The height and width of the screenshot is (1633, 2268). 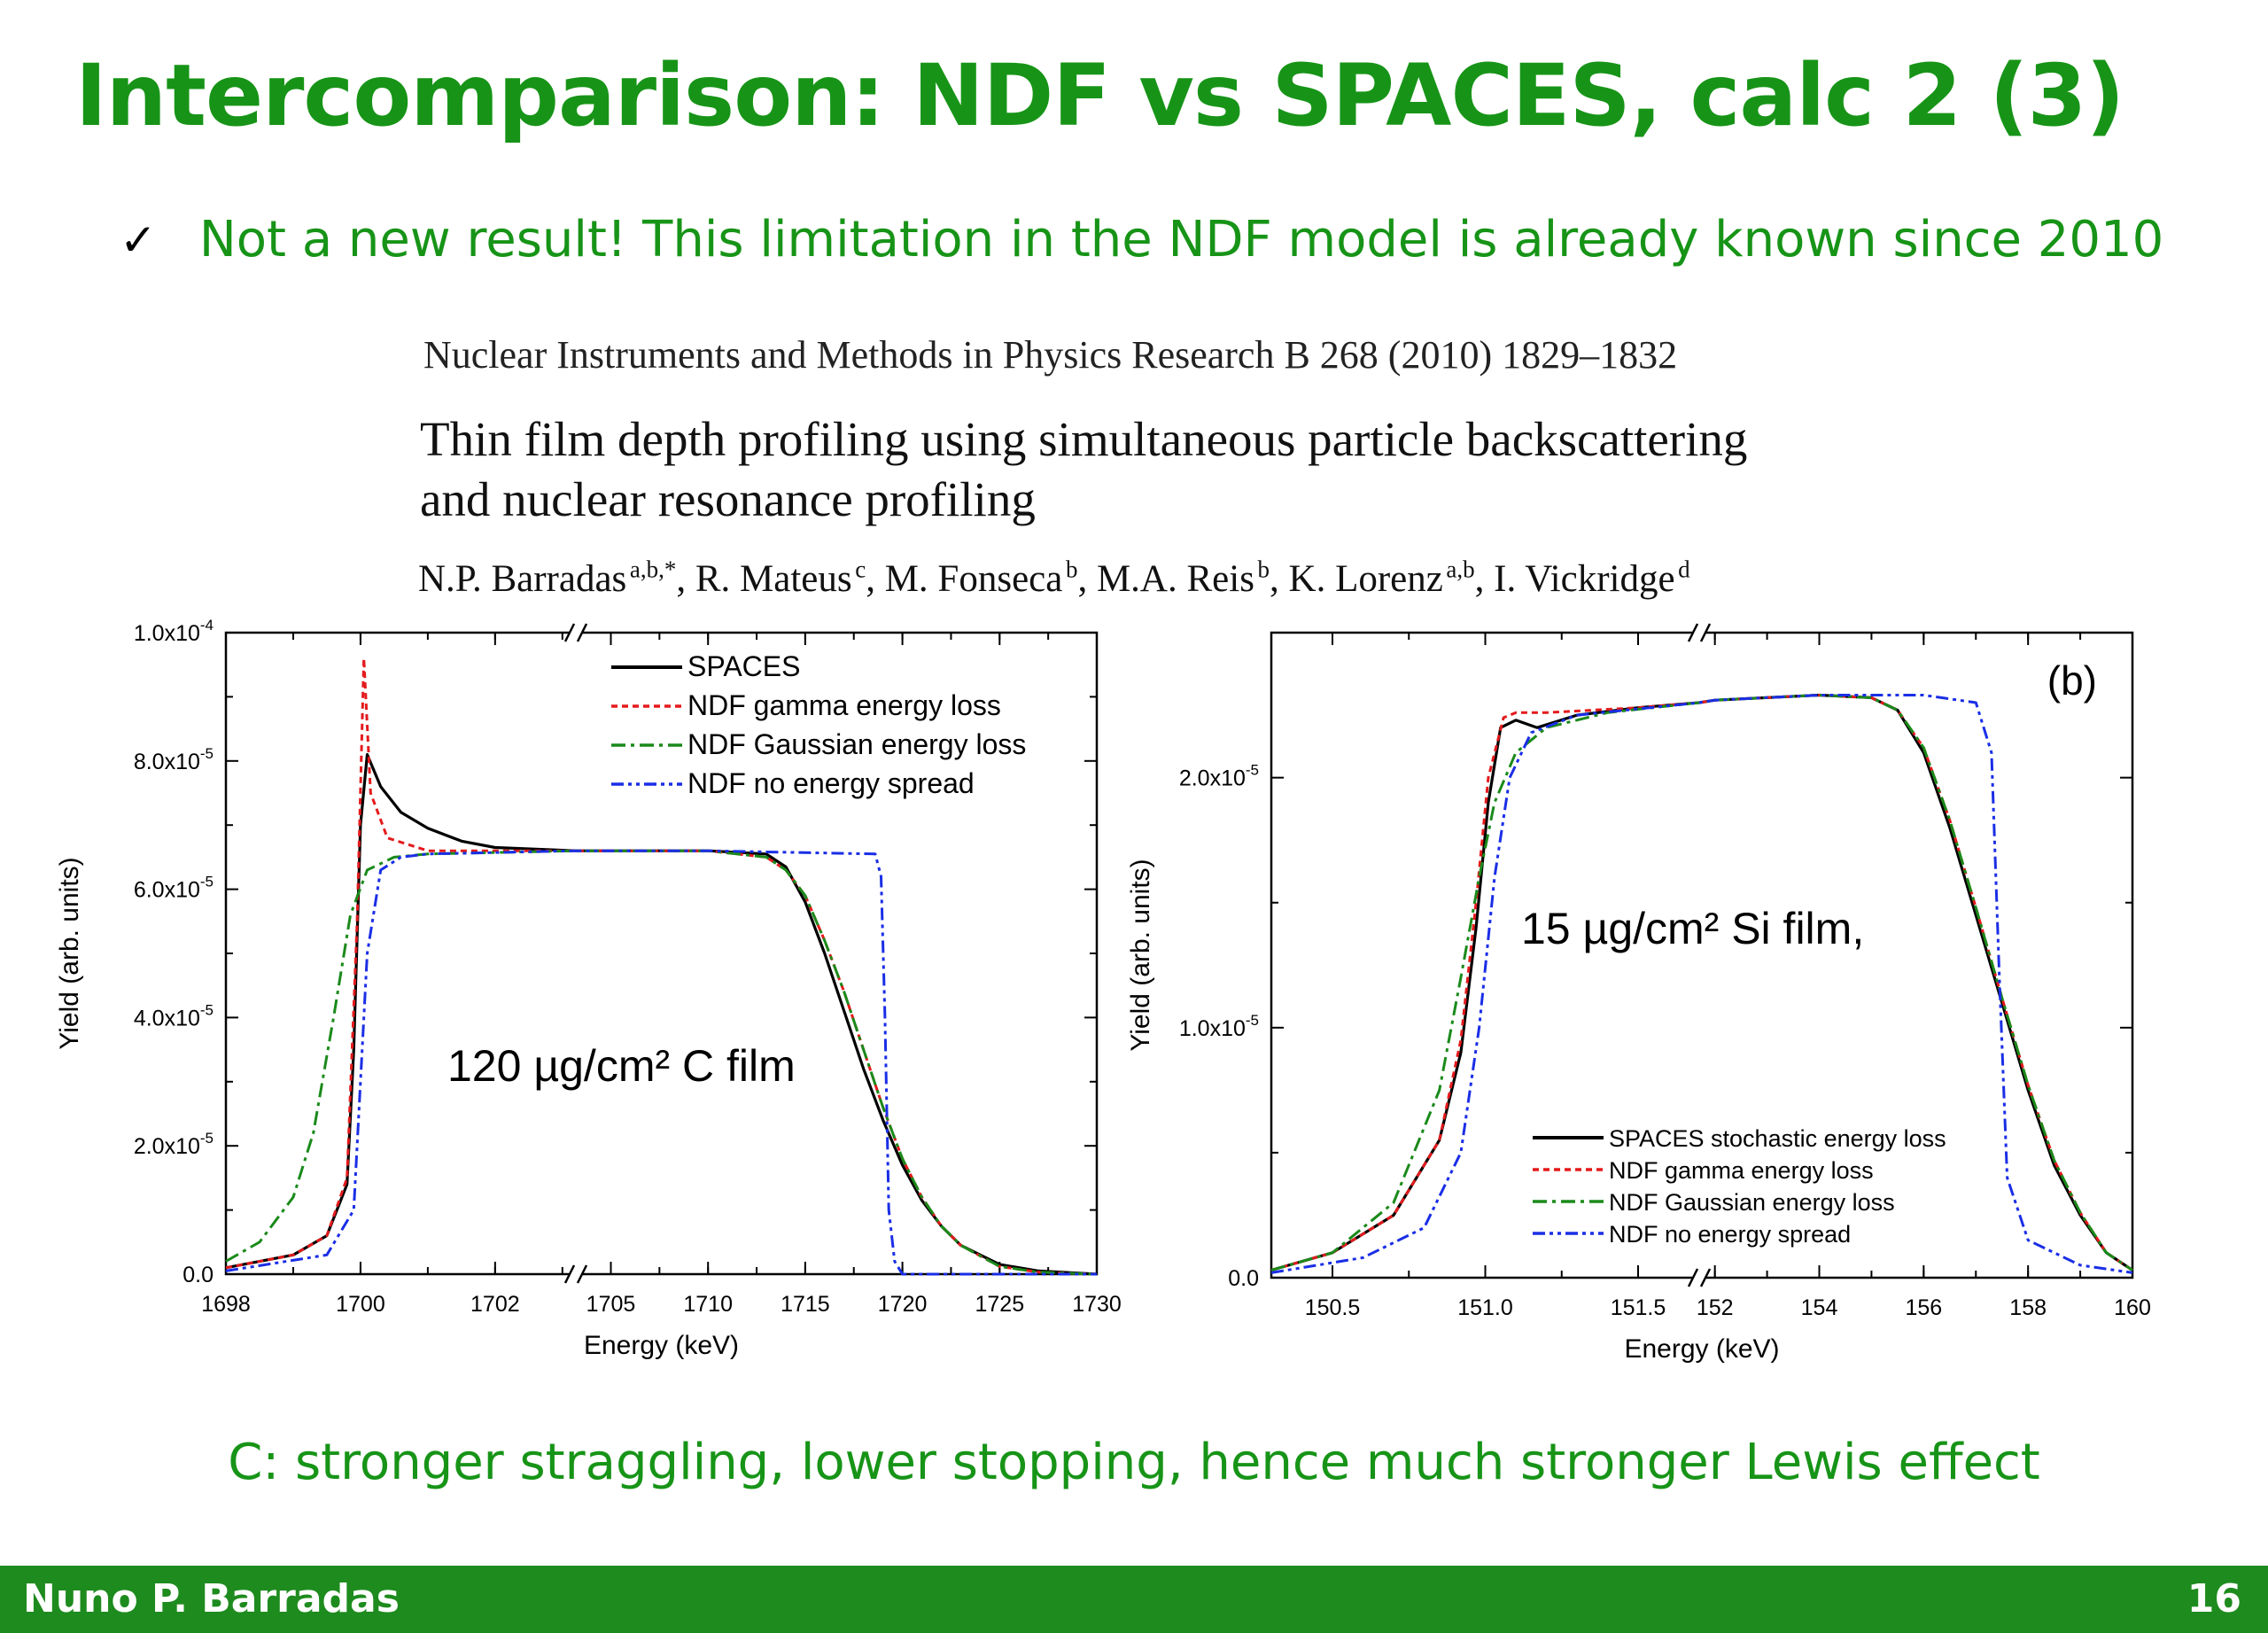 What do you see at coordinates (1715, 1307) in the screenshot?
I see `x-tick-label: 152` at bounding box center [1715, 1307].